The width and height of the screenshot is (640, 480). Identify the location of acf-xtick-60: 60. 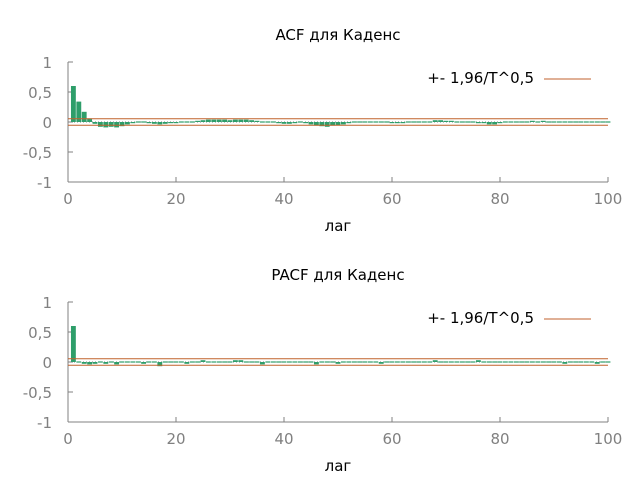
(391, 199).